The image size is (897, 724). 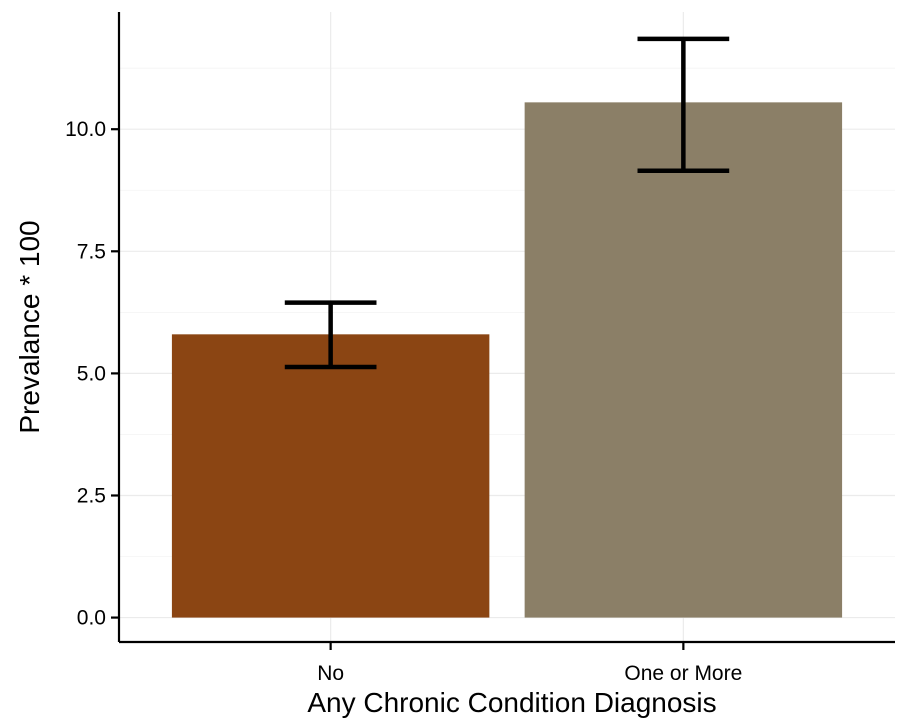 I want to click on x-tick-label: No, so click(x=330, y=673).